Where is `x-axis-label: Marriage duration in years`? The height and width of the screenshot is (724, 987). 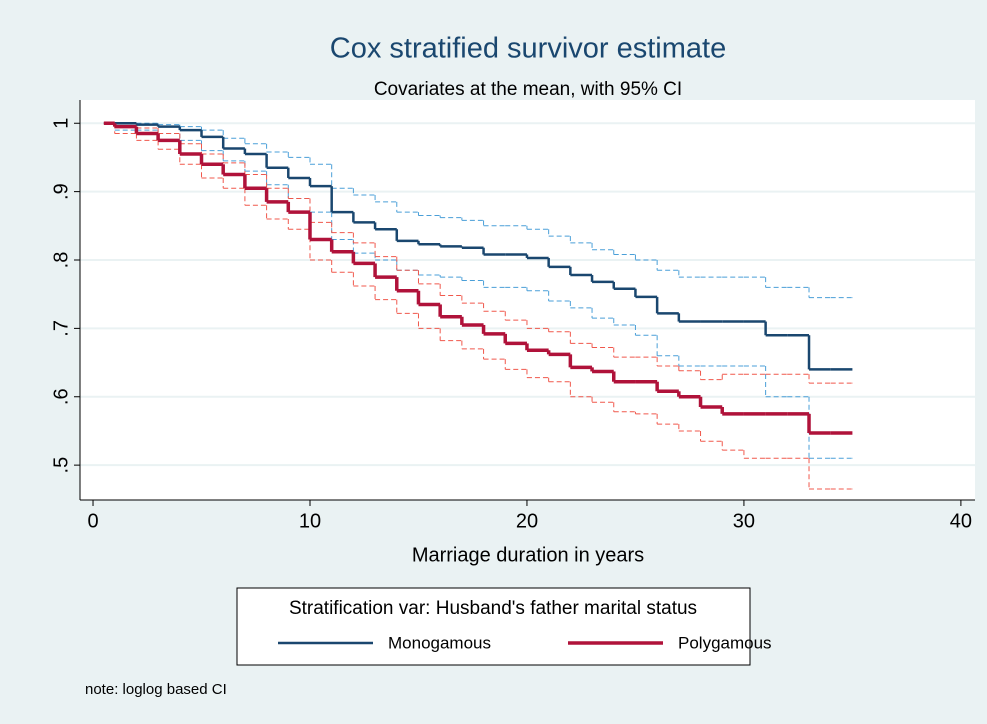
x-axis-label: Marriage duration in years is located at coordinates (528, 555).